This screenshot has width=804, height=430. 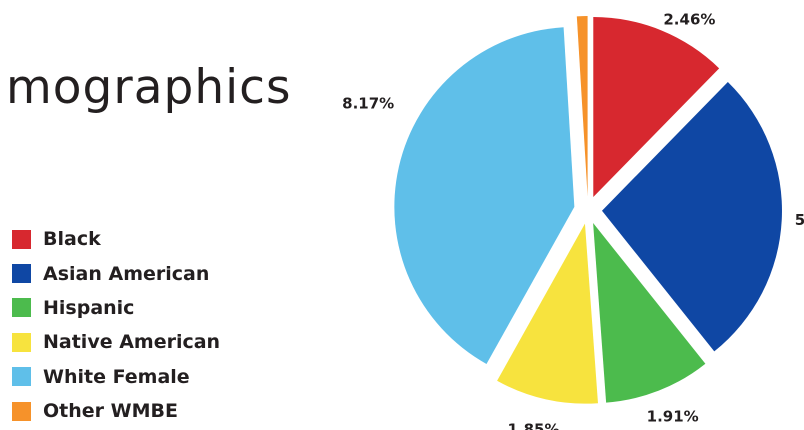 I want to click on pie-slice-native-american, so click(x=547, y=313).